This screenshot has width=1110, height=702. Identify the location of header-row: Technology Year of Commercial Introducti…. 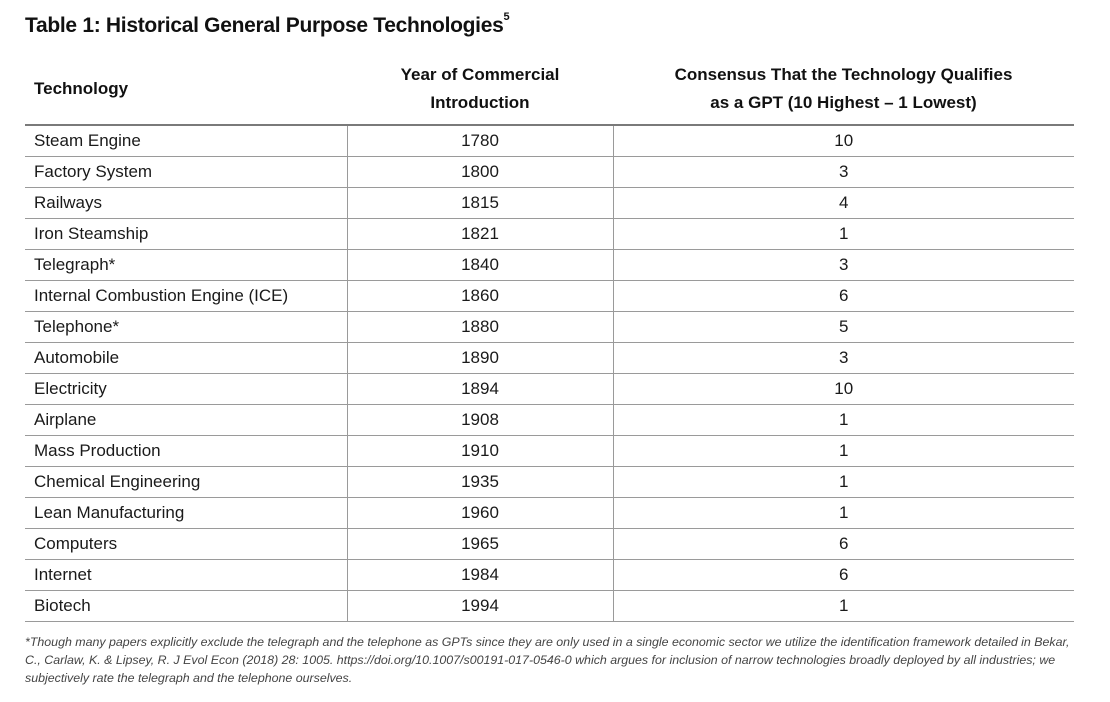
(549, 90).